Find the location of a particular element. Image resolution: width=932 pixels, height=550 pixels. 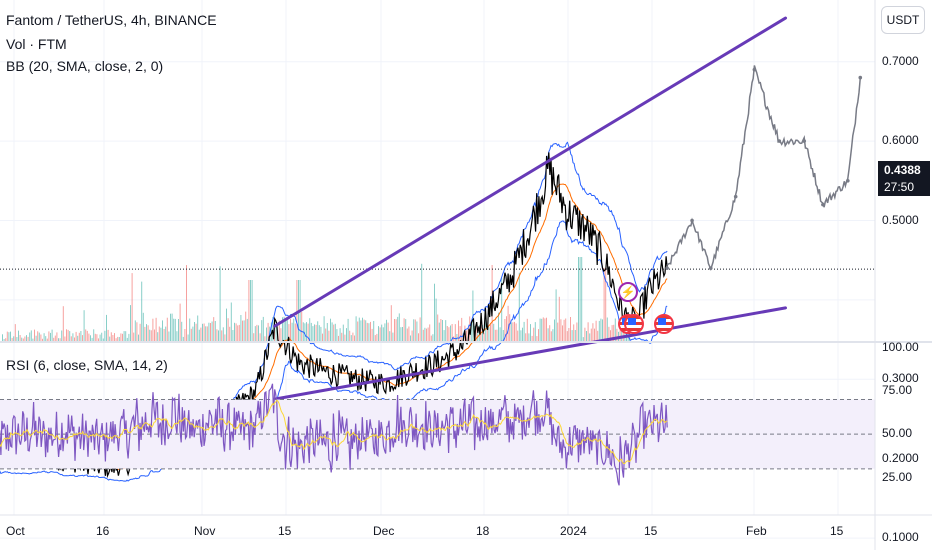

rsi-legend: RSI (6, close, SMA, 14, 2) is located at coordinates (87, 365).